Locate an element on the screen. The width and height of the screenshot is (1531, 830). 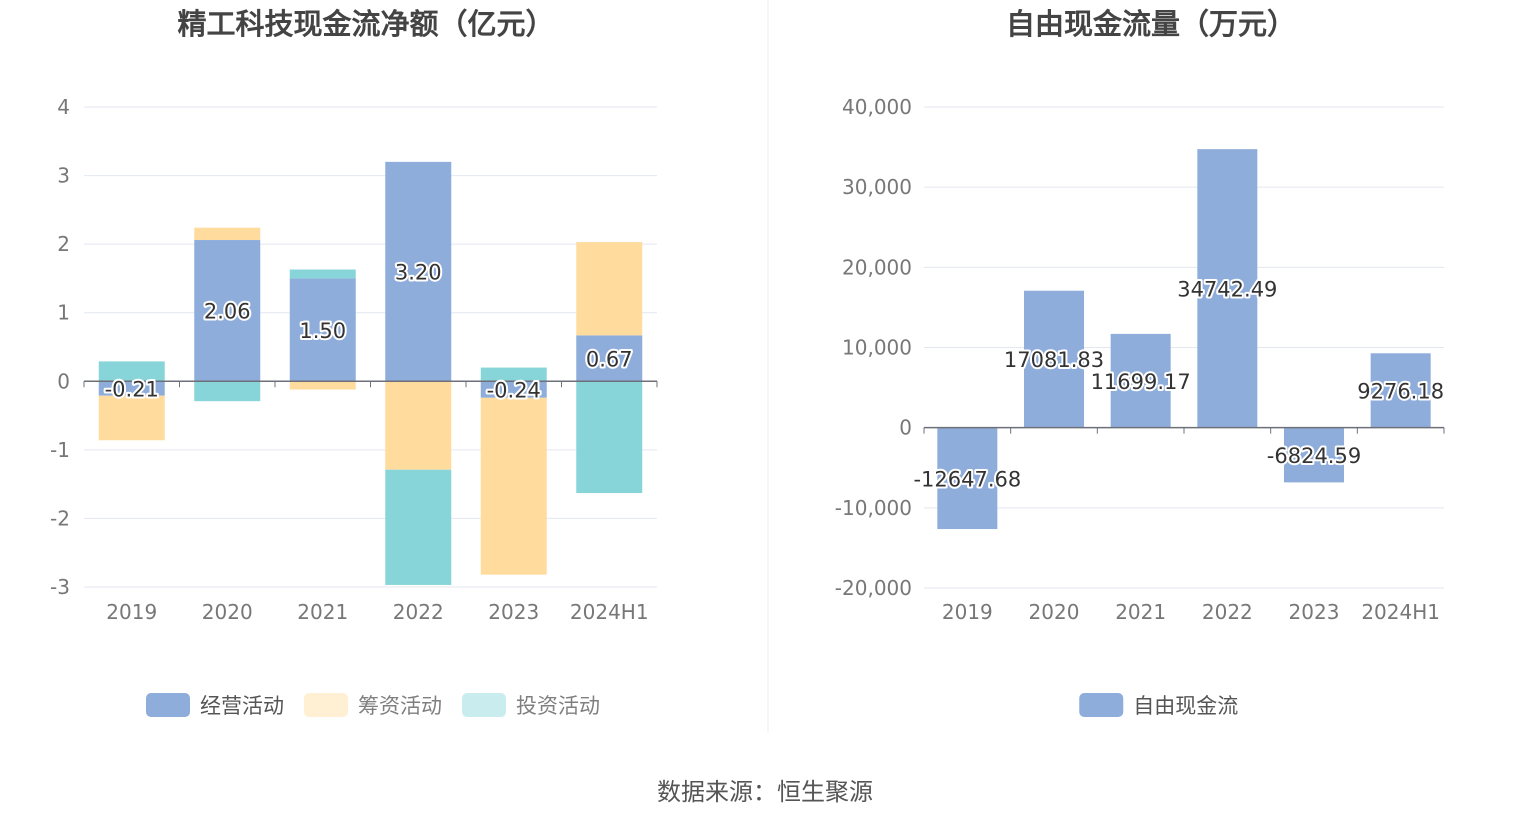
legend-label: 经营活动 is located at coordinates (242, 706).